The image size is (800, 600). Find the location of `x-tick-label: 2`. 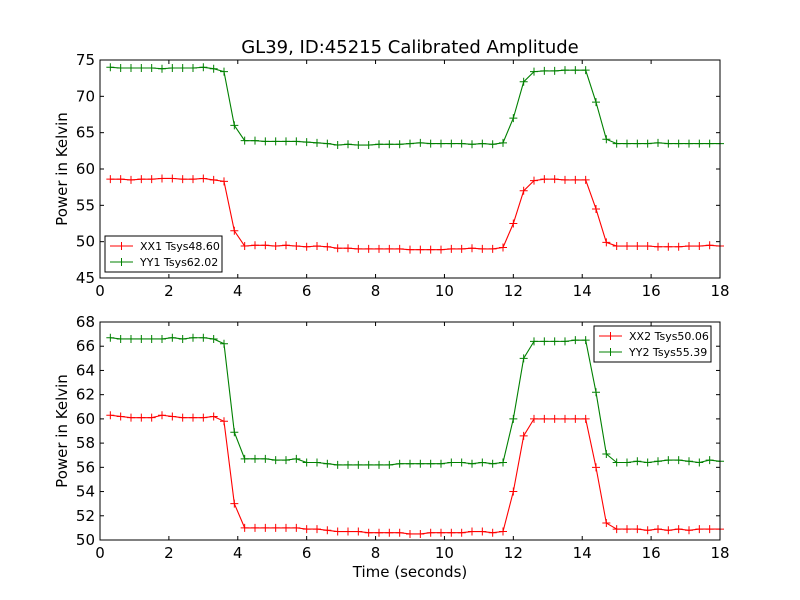

x-tick-label: 2 is located at coordinates (169, 291).